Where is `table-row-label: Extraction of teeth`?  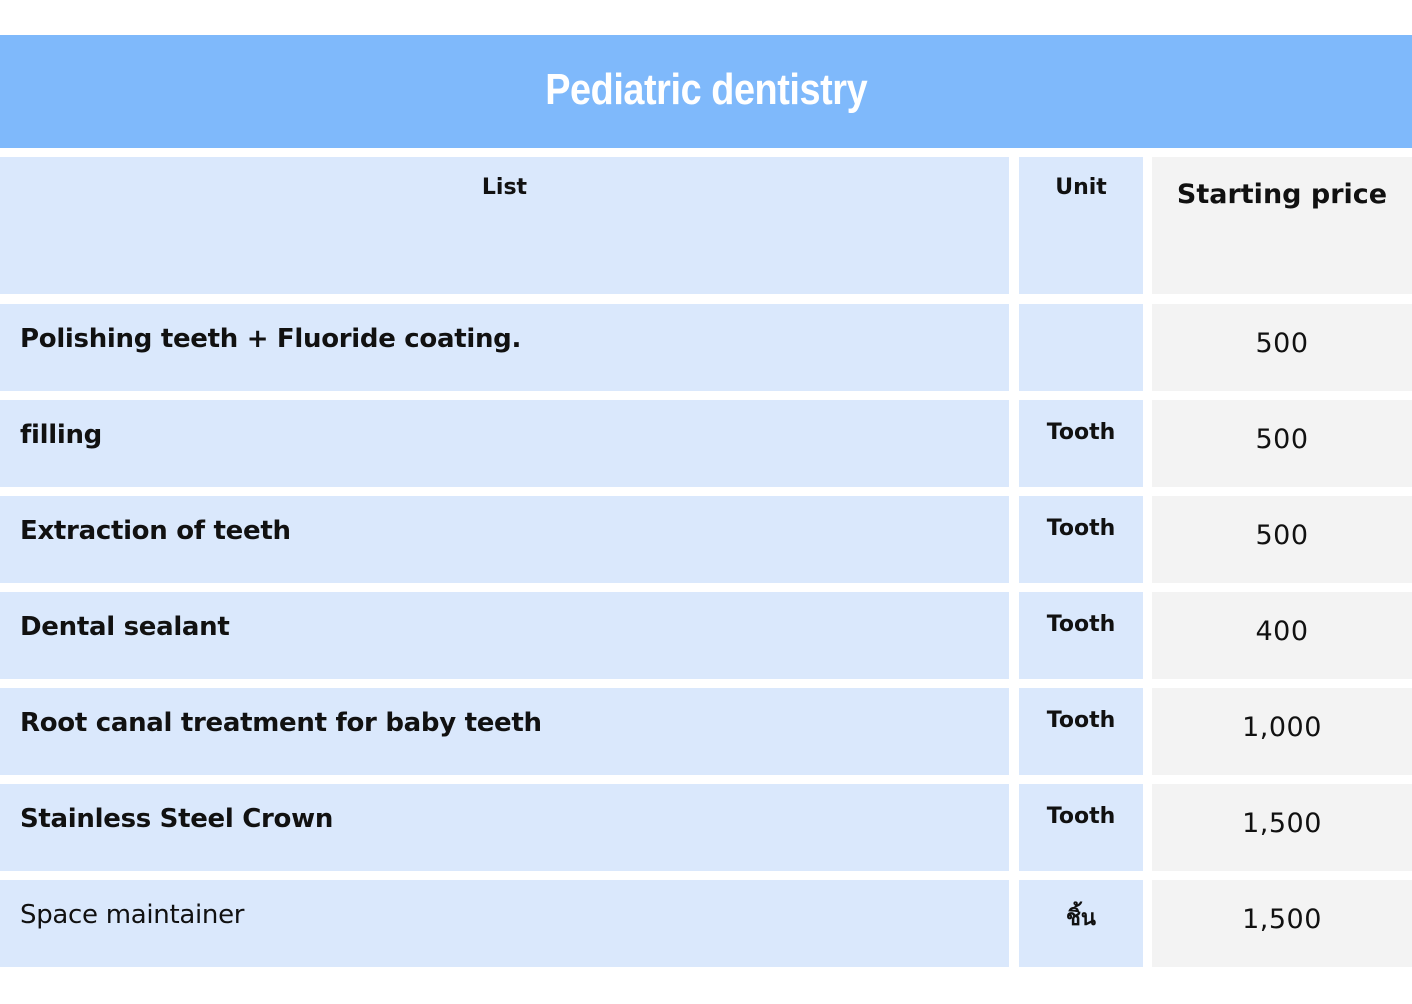
table-row-label: Extraction of teeth is located at coordinates (504, 539).